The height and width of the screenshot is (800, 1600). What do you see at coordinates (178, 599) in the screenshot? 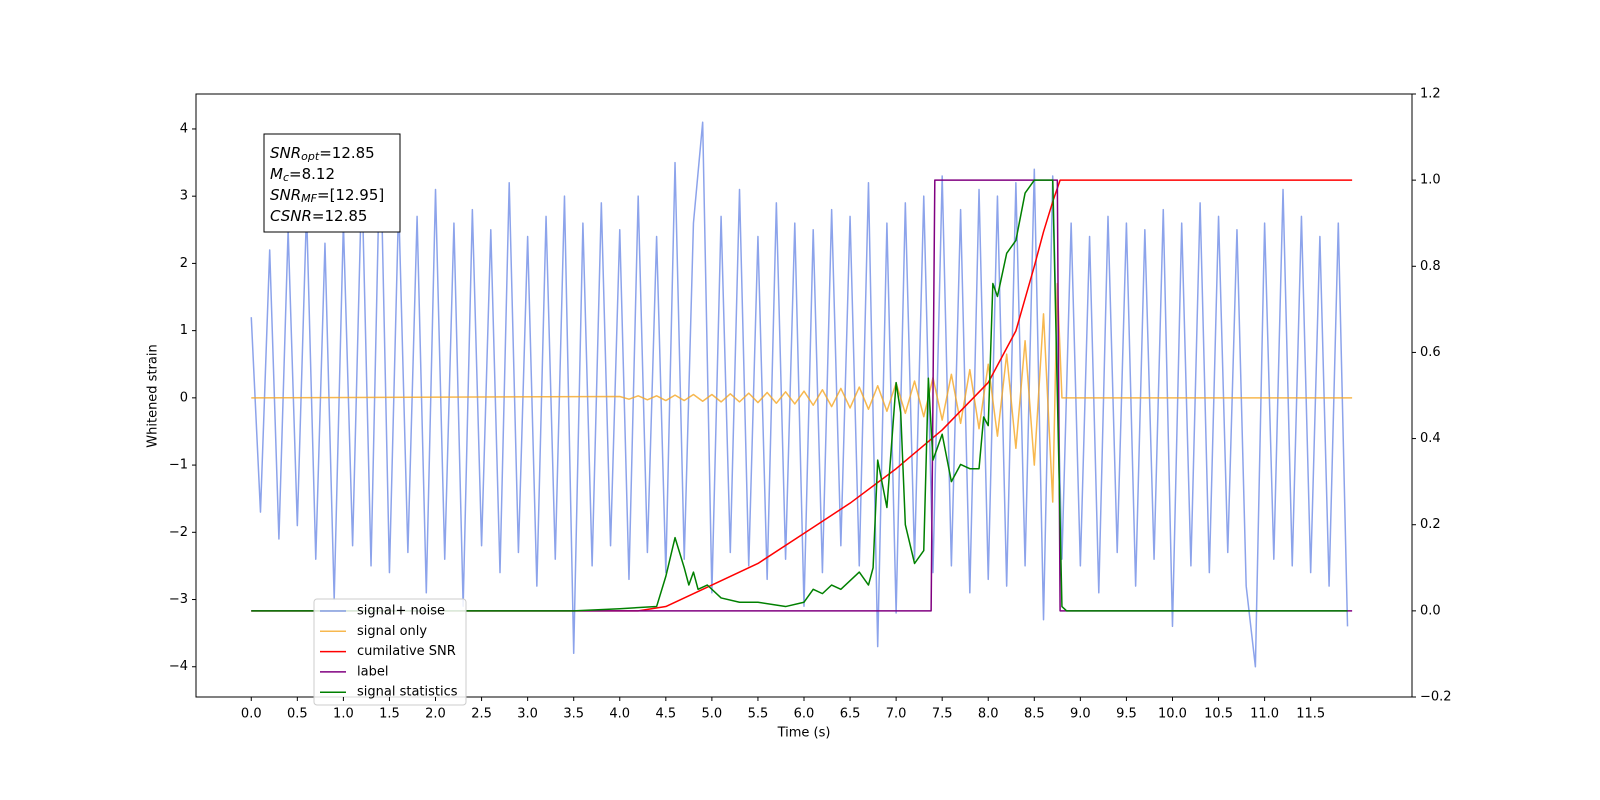
I see `y-tick-label: −3` at bounding box center [178, 599].